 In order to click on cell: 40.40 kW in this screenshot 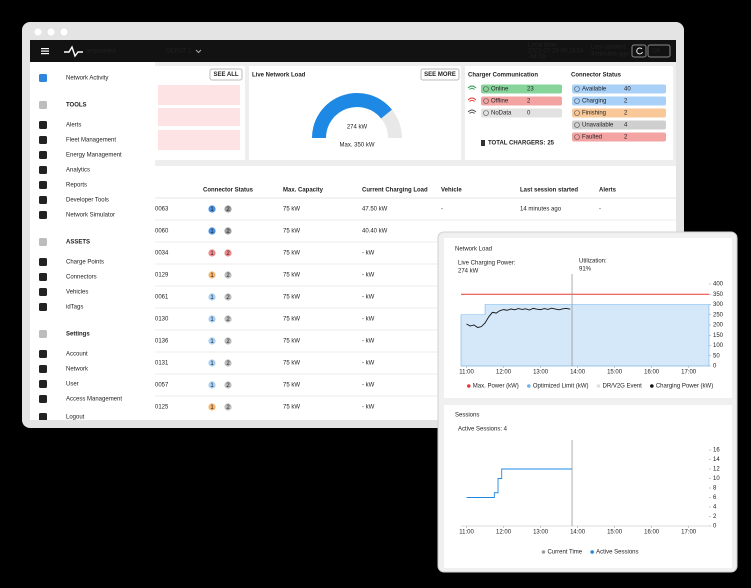, I will do `click(375, 232)`.